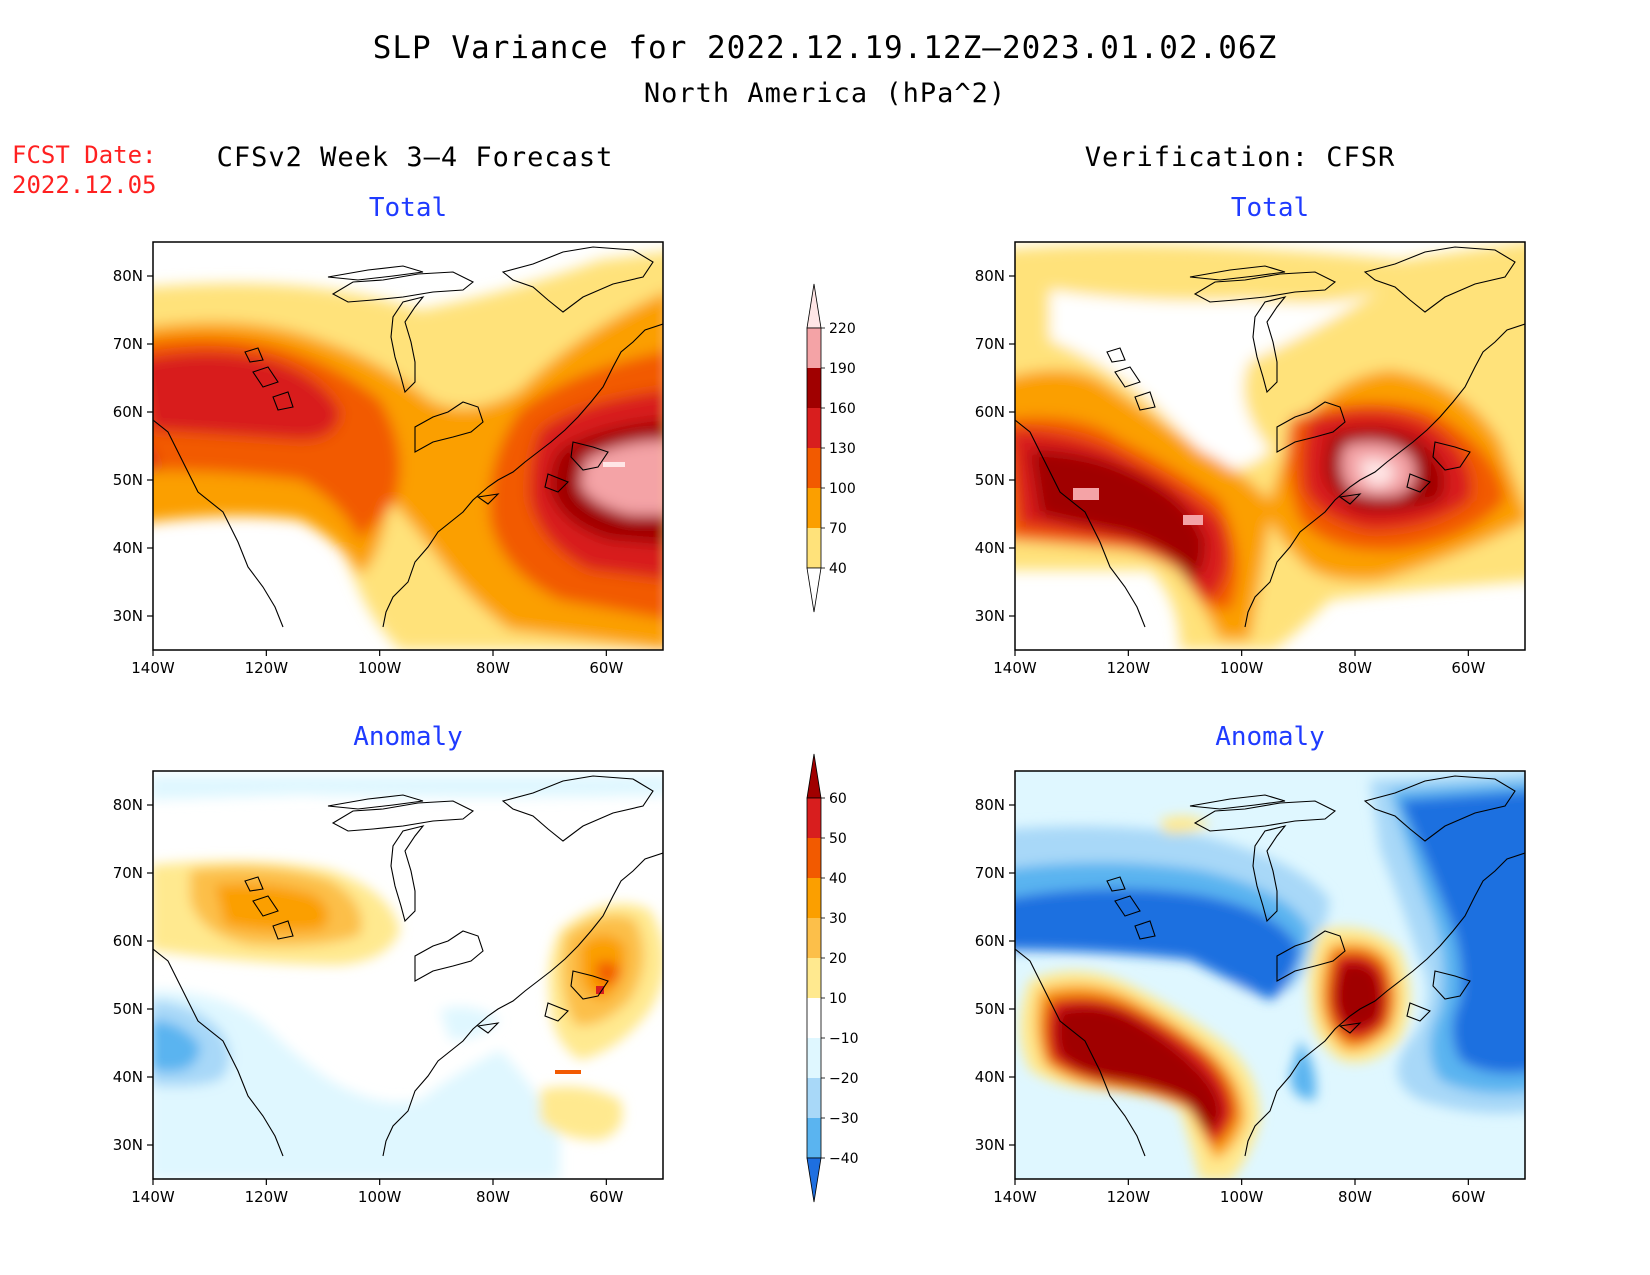 The width and height of the screenshot is (1650, 1275). What do you see at coordinates (838, 919) in the screenshot?
I see `colorbar-level-label: 30` at bounding box center [838, 919].